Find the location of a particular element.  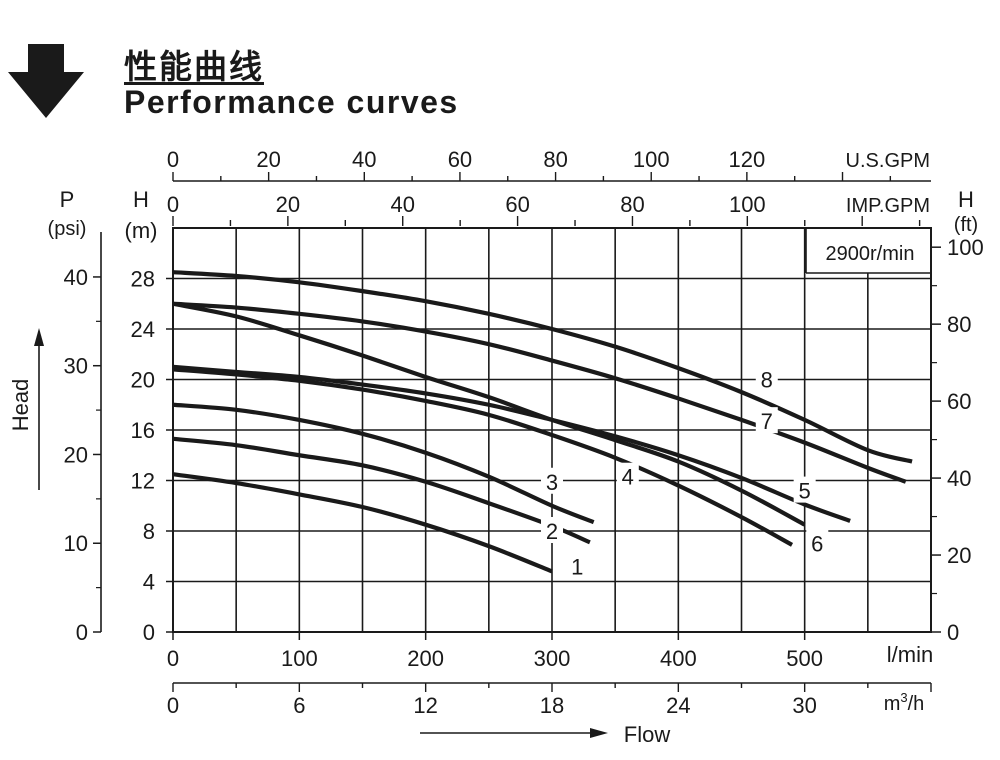

y-tick-label-m: 8 is located at coordinates (149, 531).